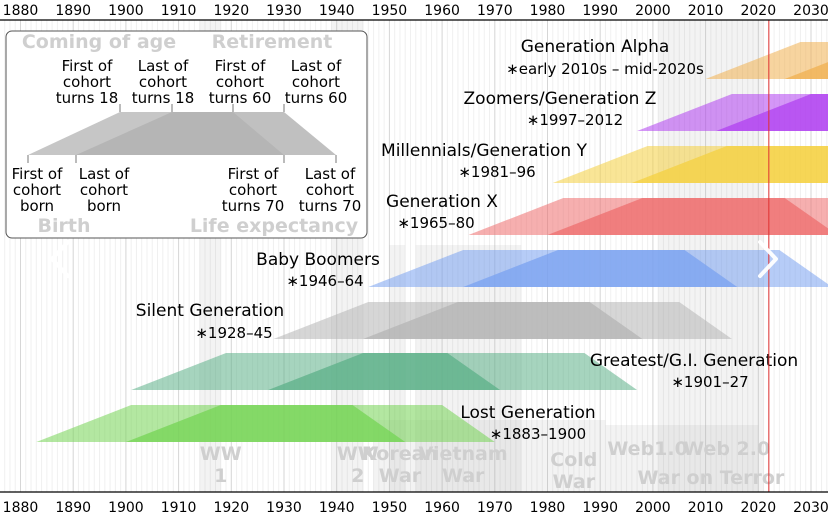 The width and height of the screenshot is (828, 519). What do you see at coordinates (694, 361) in the screenshot?
I see `generation-name: Greatest/G.I. Generation` at bounding box center [694, 361].